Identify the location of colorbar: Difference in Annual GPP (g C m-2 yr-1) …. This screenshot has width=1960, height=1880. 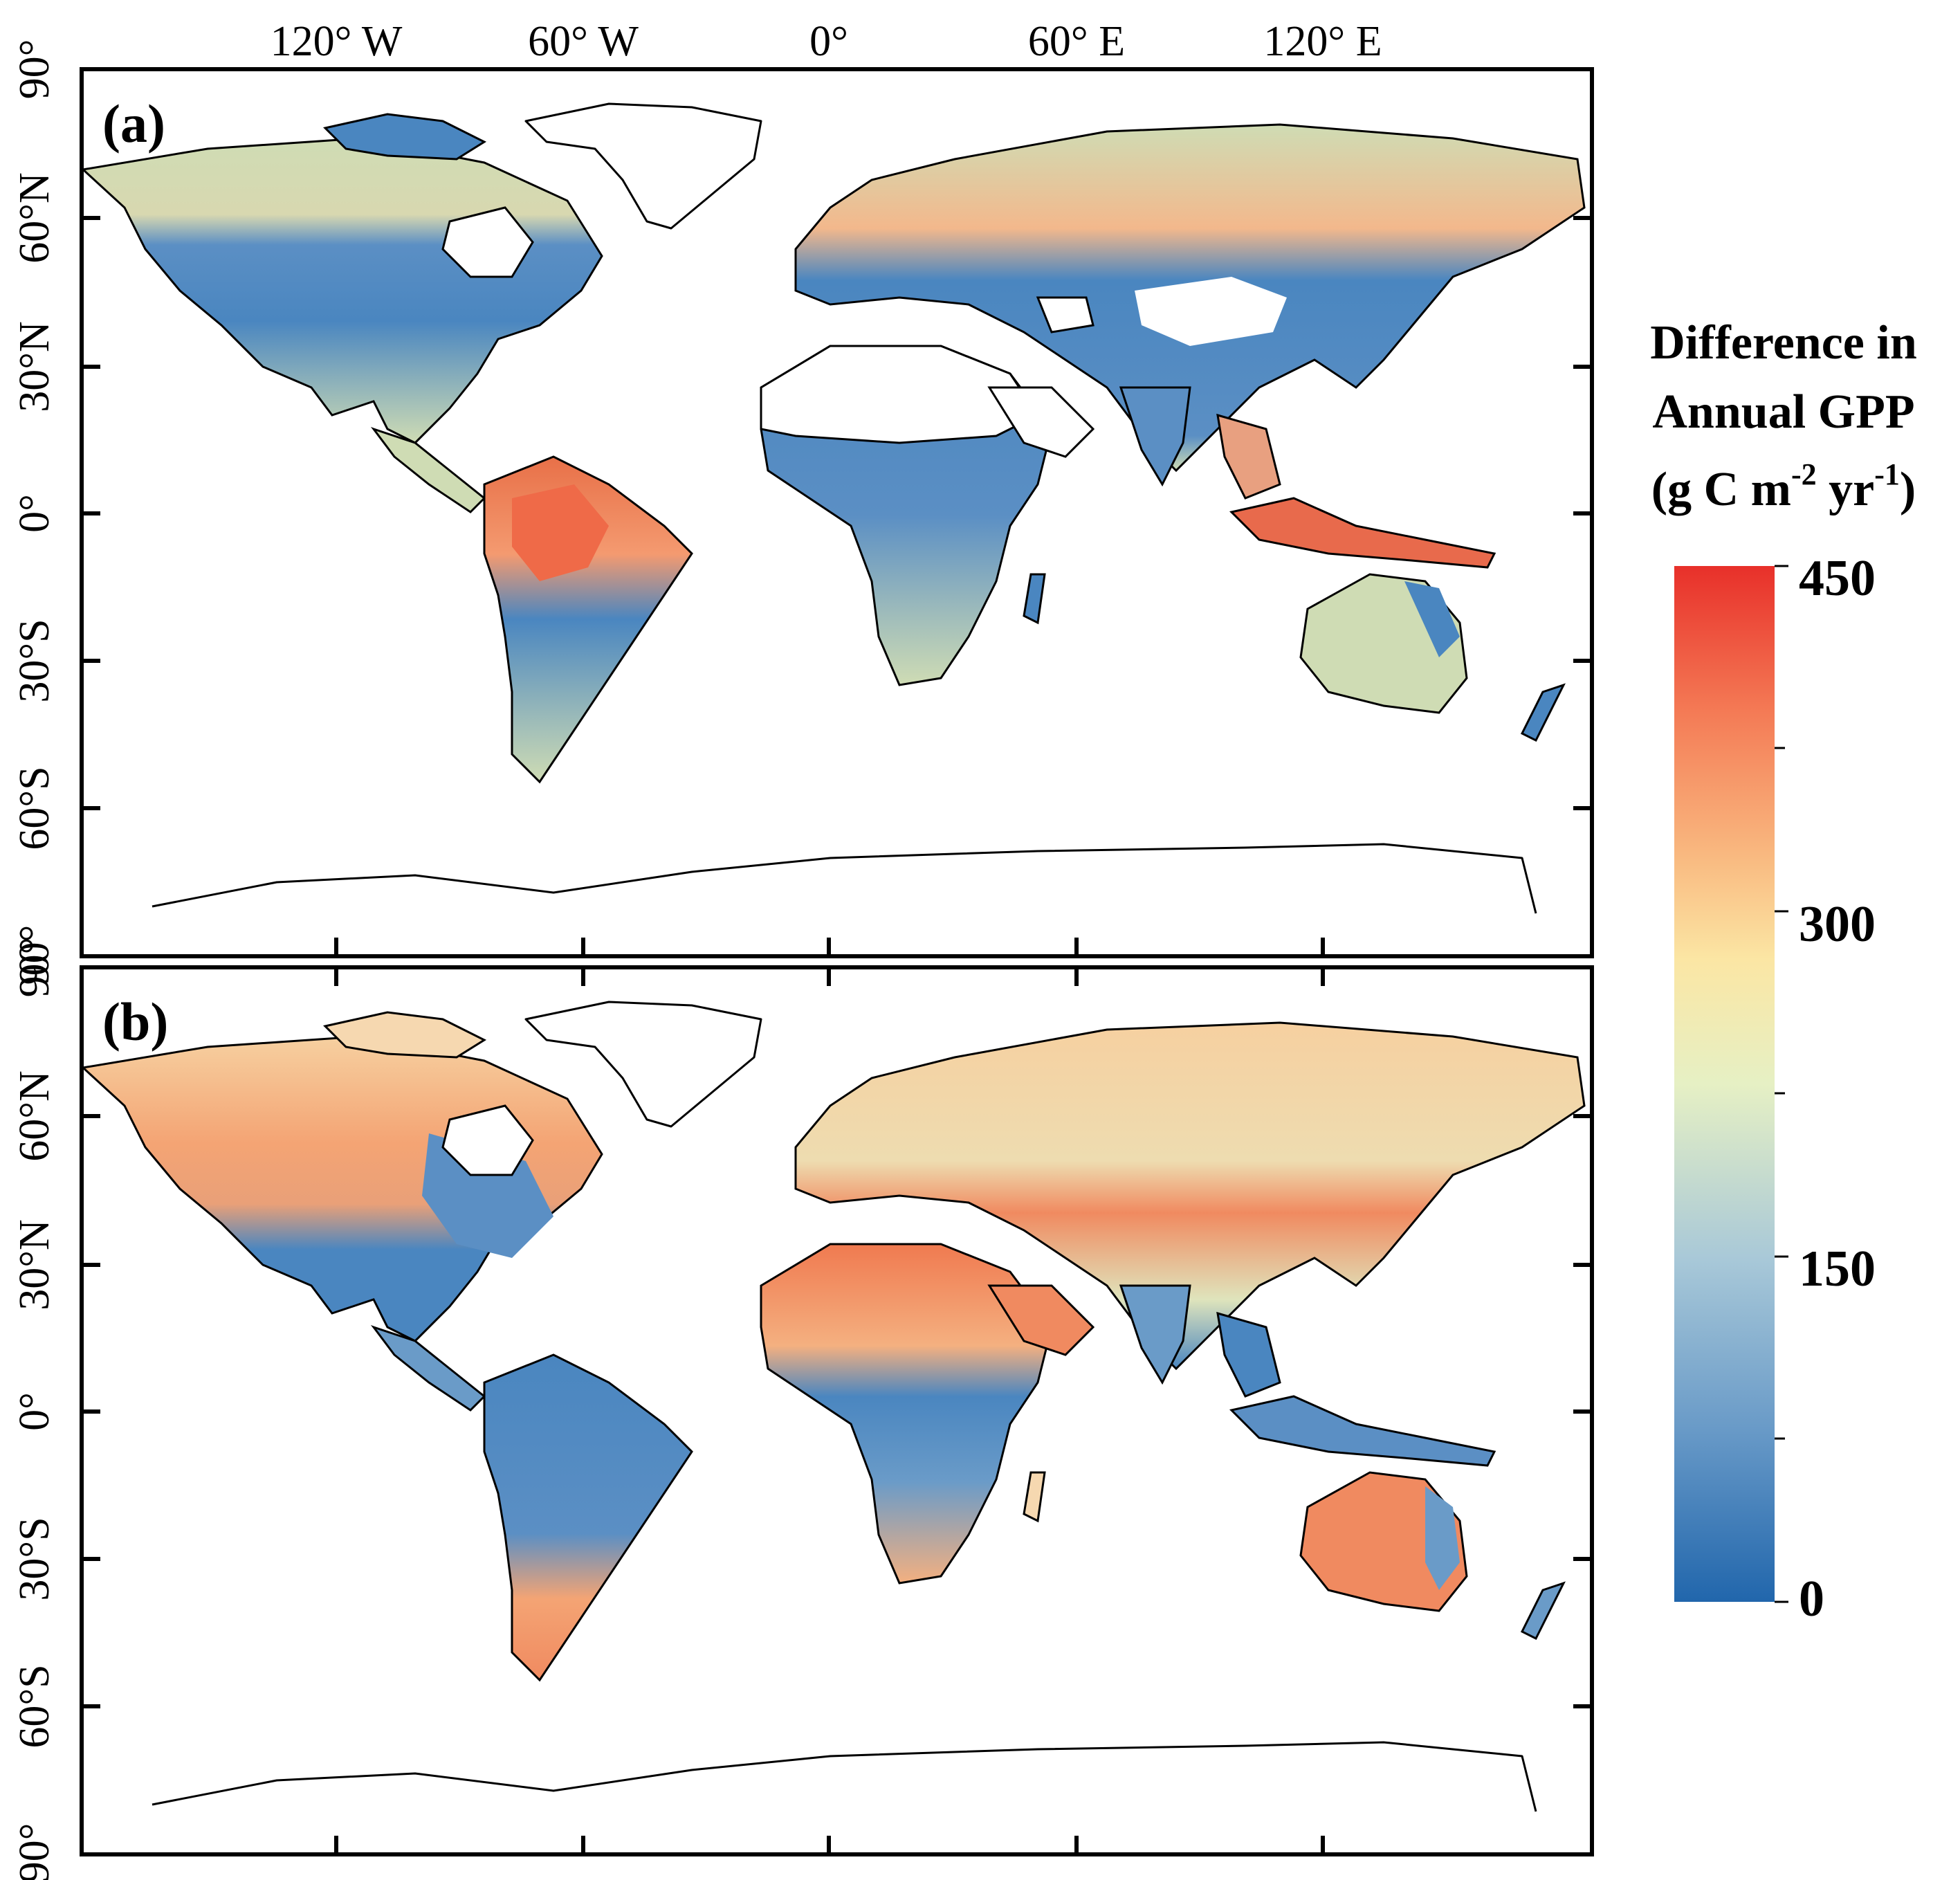
(1783, 971).